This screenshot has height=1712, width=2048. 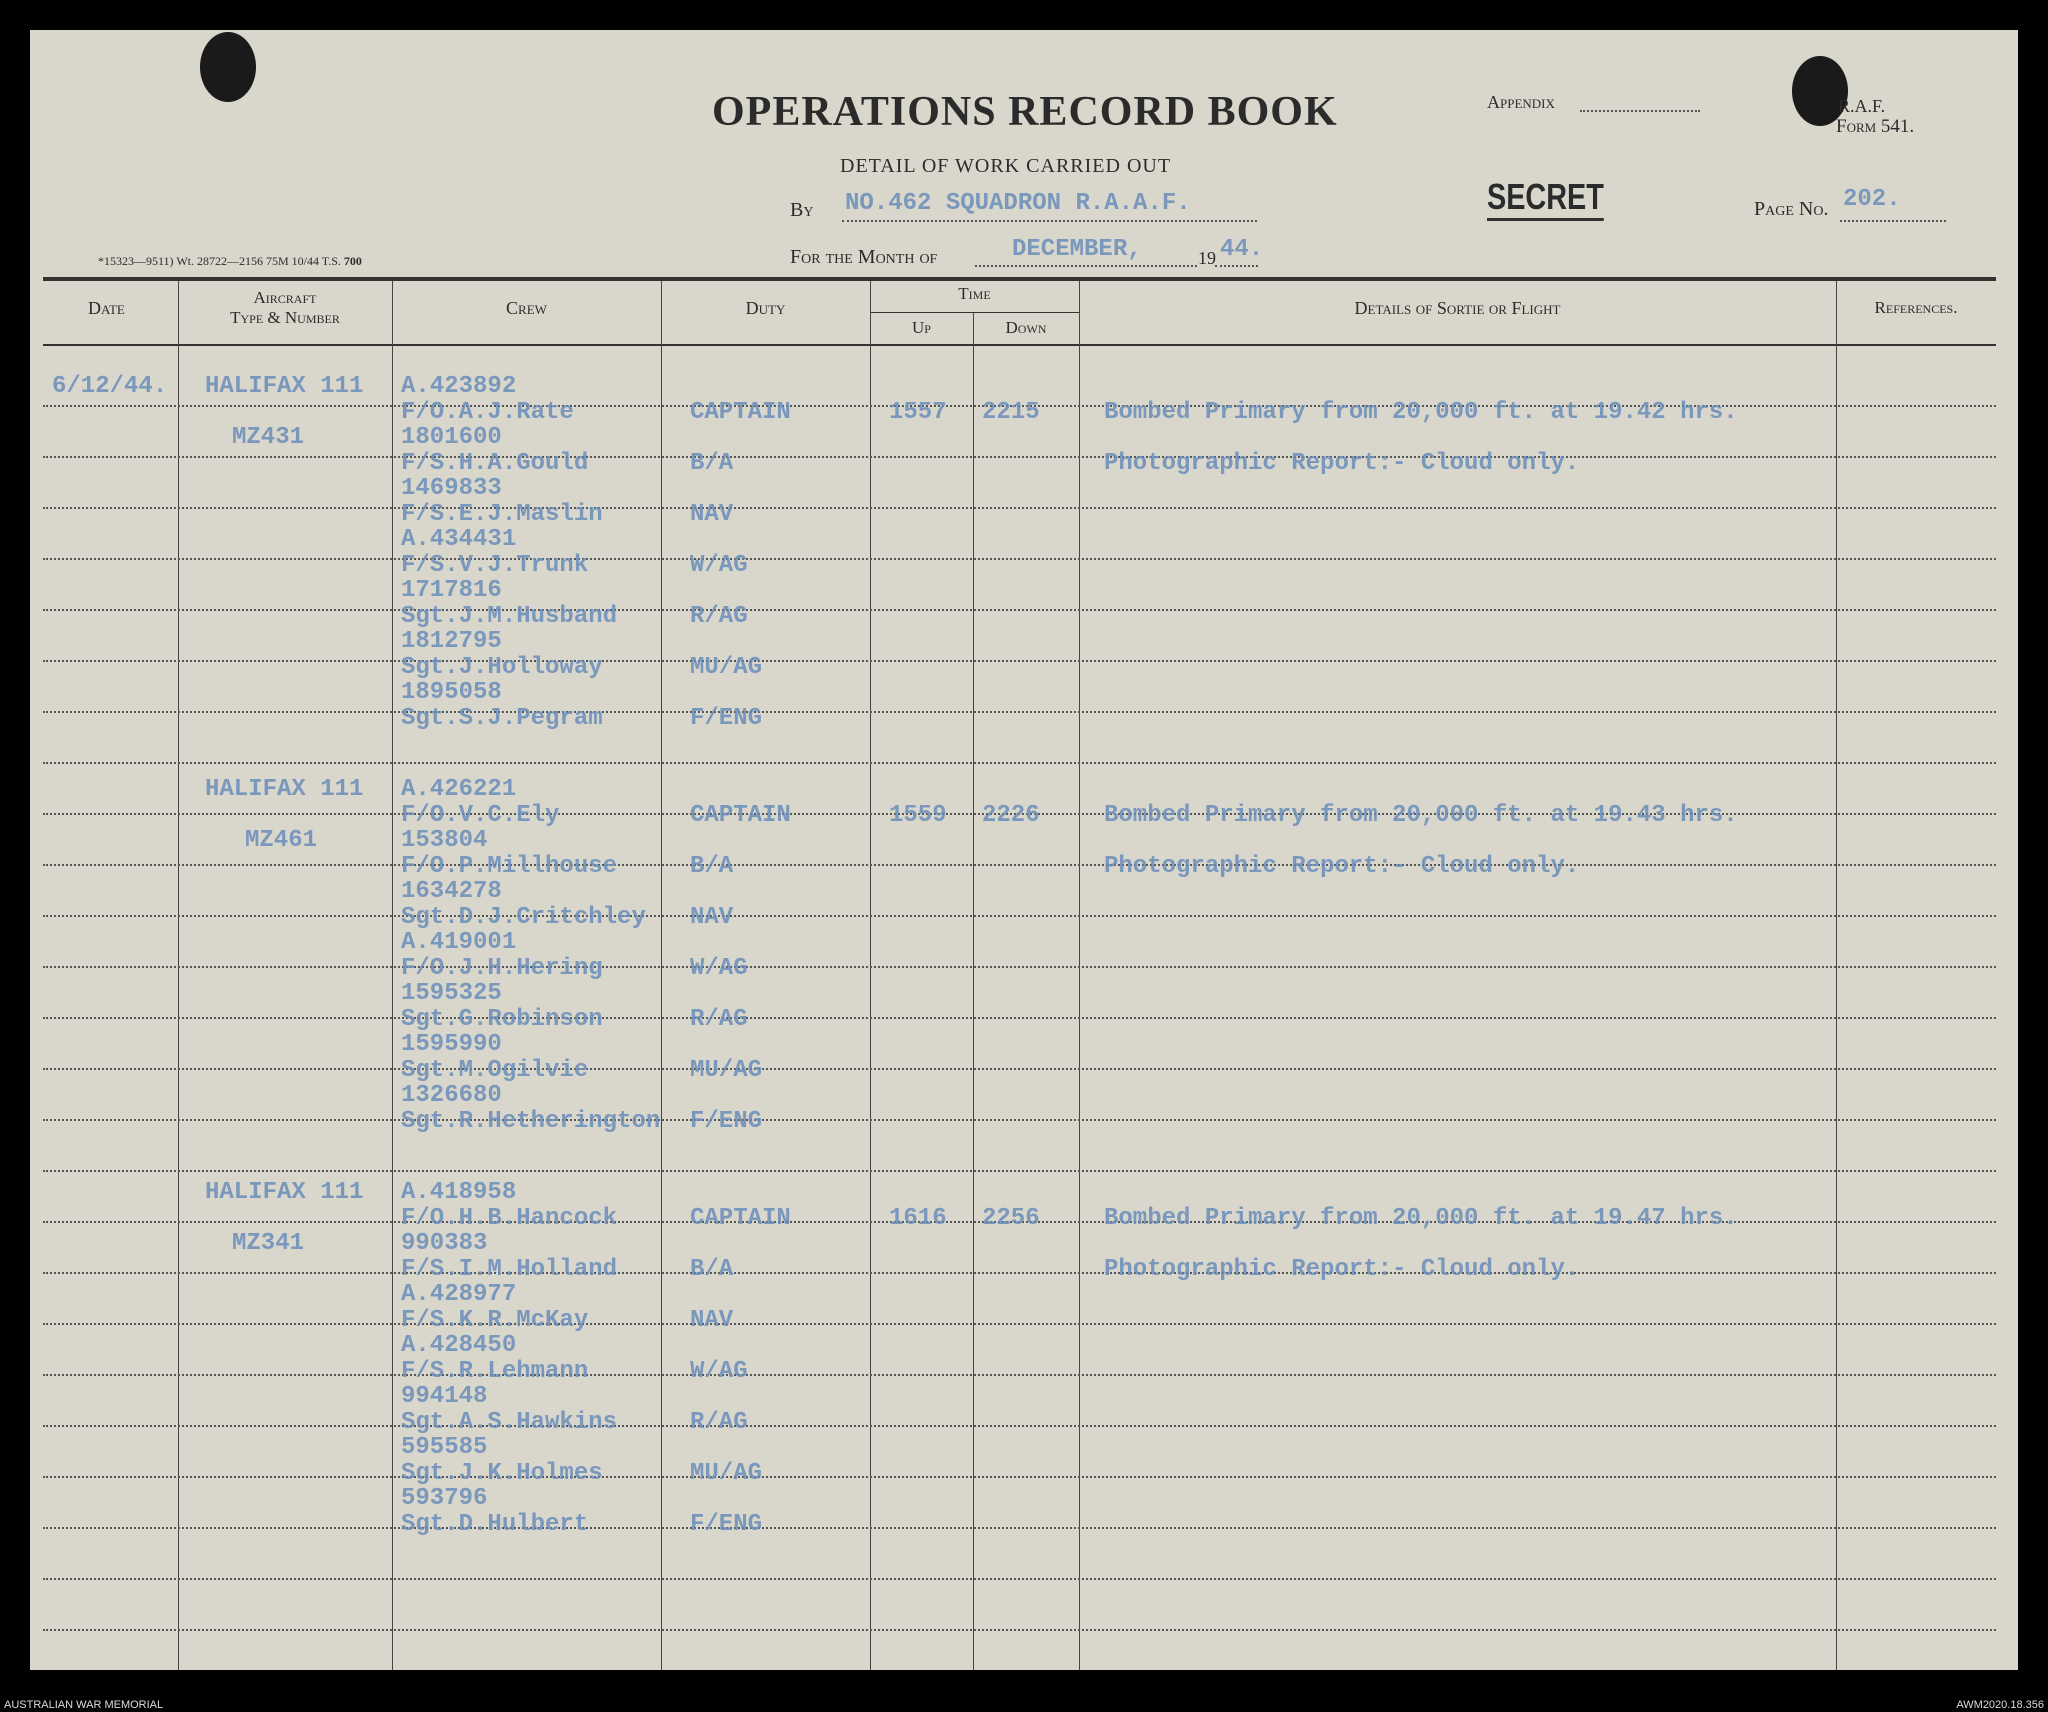 I want to click on crew-service-number: 595585, so click(x=444, y=1447).